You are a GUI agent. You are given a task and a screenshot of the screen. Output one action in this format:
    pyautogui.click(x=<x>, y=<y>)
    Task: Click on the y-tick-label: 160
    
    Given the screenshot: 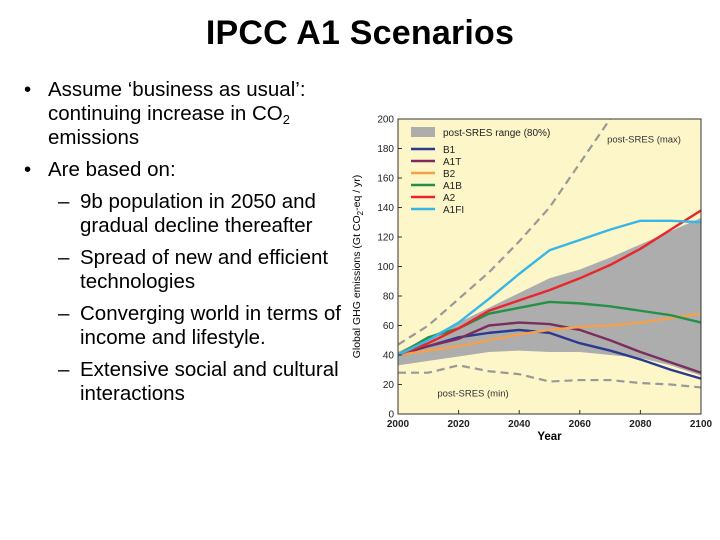 What is the action you would take?
    pyautogui.click(x=385, y=179)
    